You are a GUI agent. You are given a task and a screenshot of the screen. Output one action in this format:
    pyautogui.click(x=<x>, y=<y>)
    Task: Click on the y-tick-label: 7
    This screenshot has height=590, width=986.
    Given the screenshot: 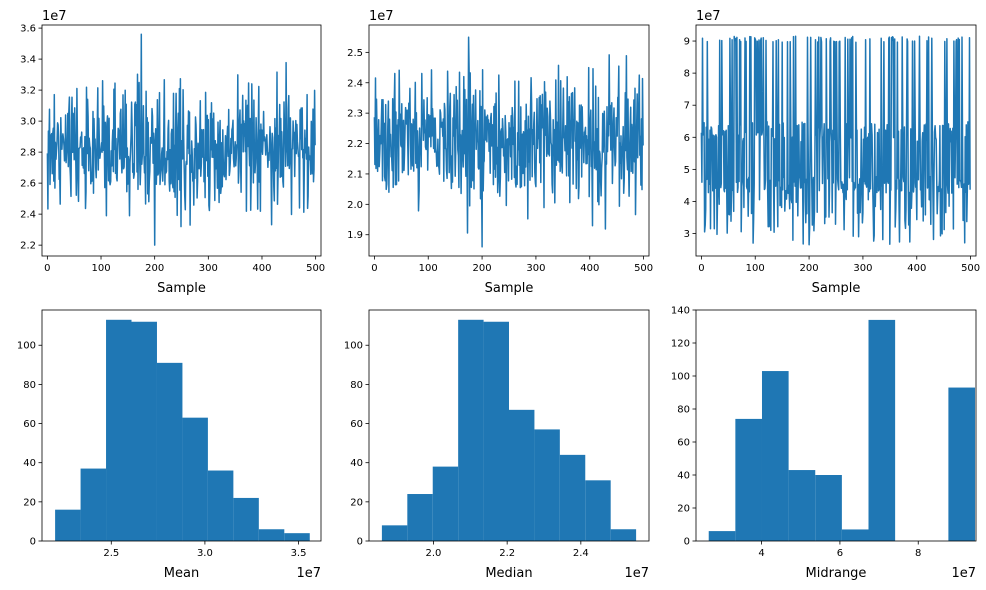 What is the action you would take?
    pyautogui.click(x=687, y=106)
    